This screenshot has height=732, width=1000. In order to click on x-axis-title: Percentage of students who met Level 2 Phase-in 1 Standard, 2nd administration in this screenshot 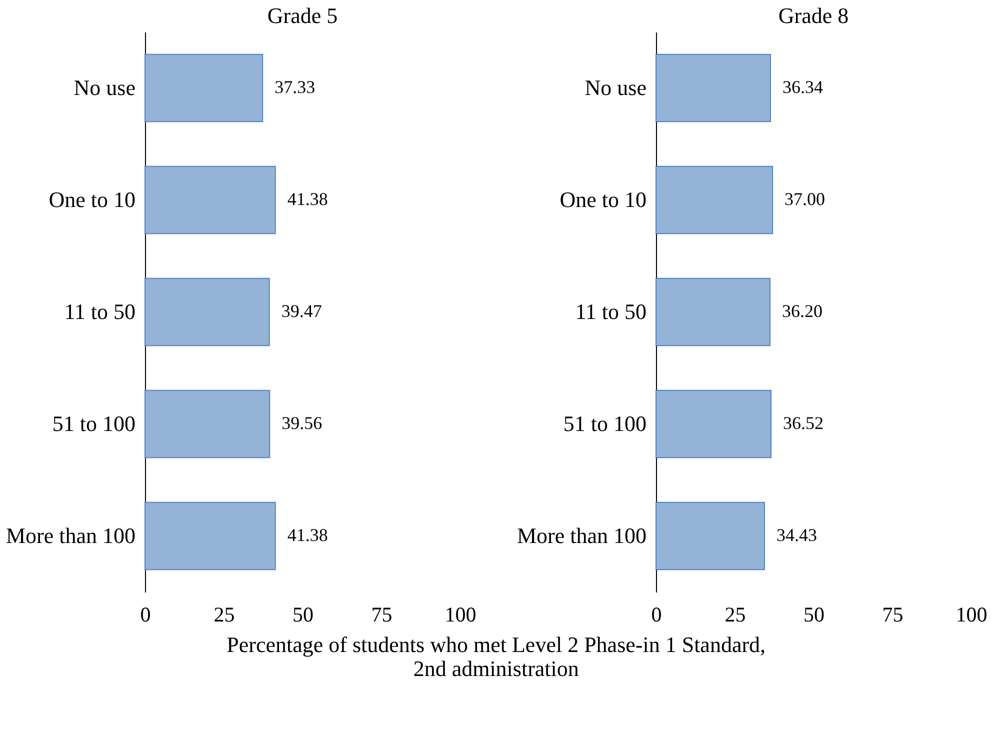, I will do `click(496, 656)`.